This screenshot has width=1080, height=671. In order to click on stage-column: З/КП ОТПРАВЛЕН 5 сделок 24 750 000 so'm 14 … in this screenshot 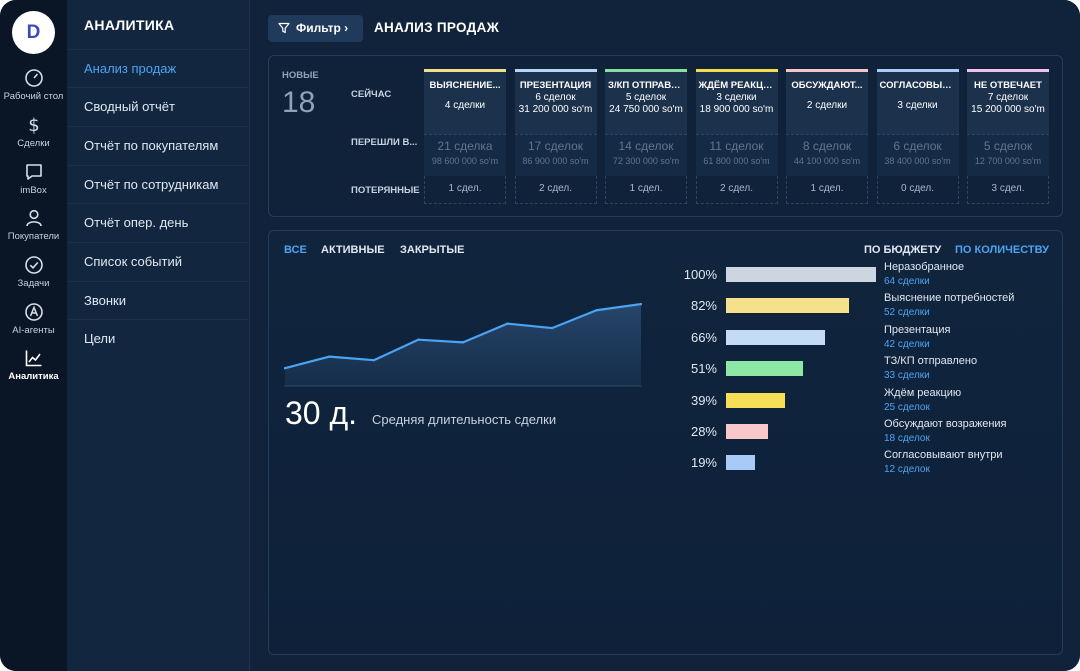, I will do `click(646, 136)`.